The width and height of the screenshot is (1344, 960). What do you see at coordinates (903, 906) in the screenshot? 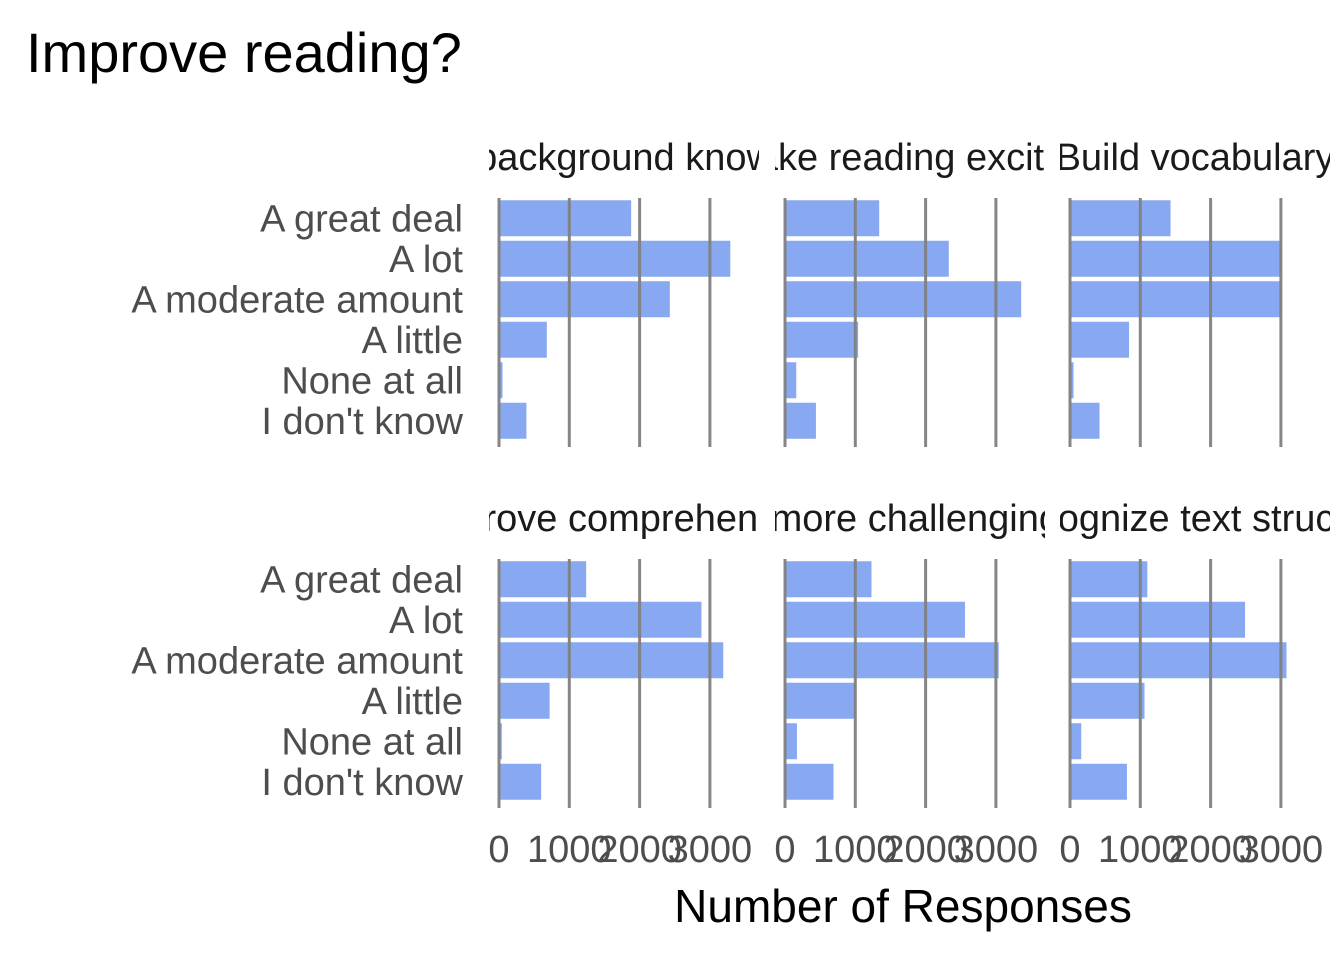
I see `x-axis-label: Number of Responses` at bounding box center [903, 906].